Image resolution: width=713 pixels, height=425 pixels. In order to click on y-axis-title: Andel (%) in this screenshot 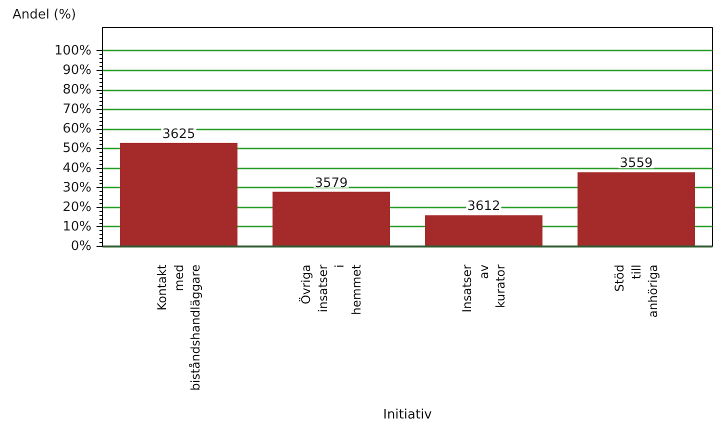, I will do `click(44, 15)`.